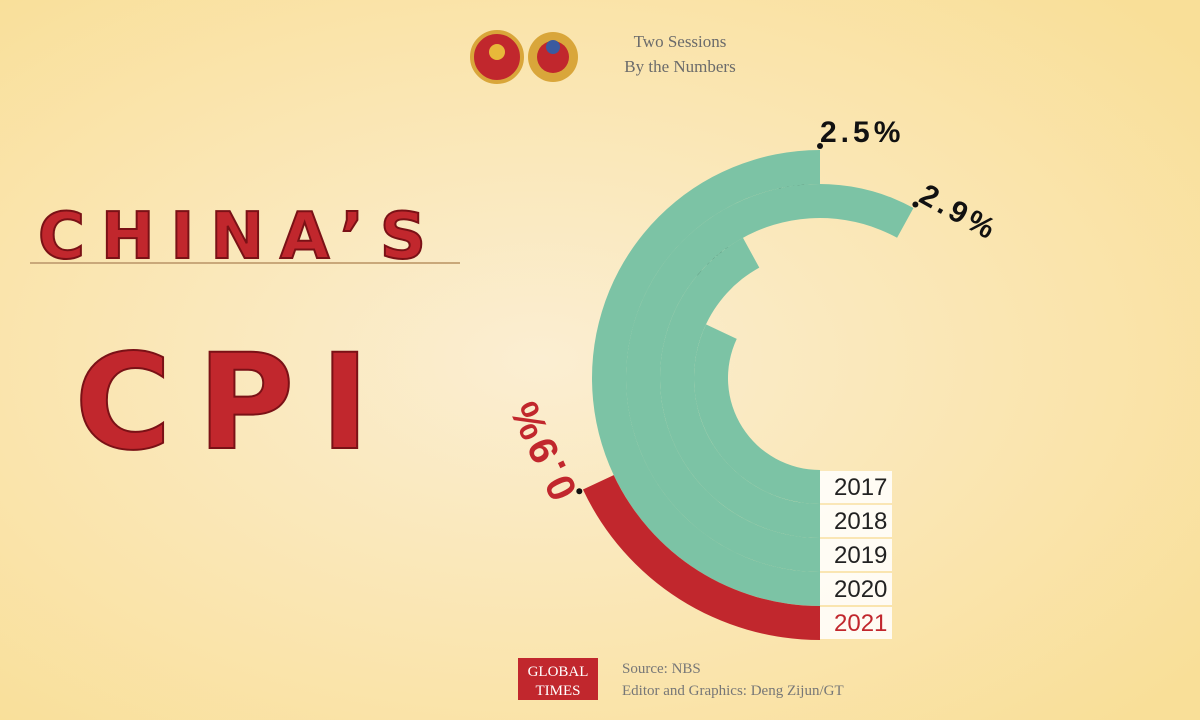 The width and height of the screenshot is (1200, 720). I want to click on header-line: Two Sessions, so click(680, 41).